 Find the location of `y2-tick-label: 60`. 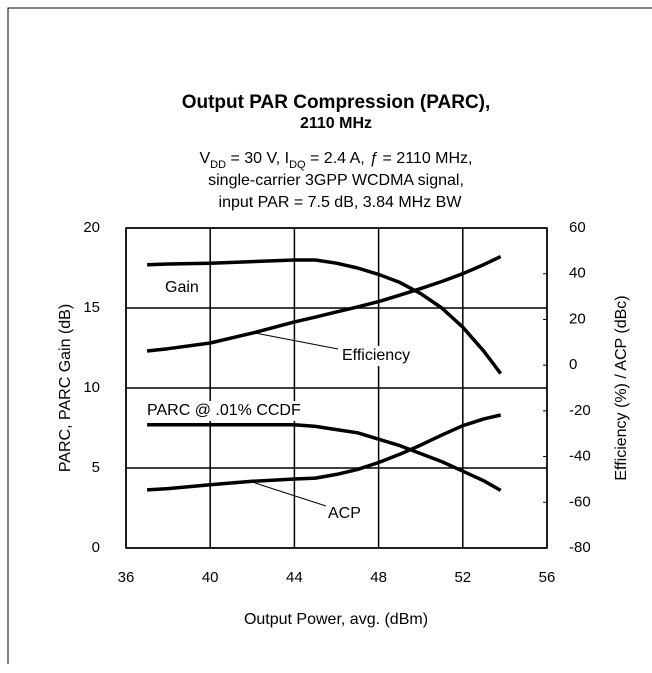

y2-tick-label: 60 is located at coordinates (577, 227).